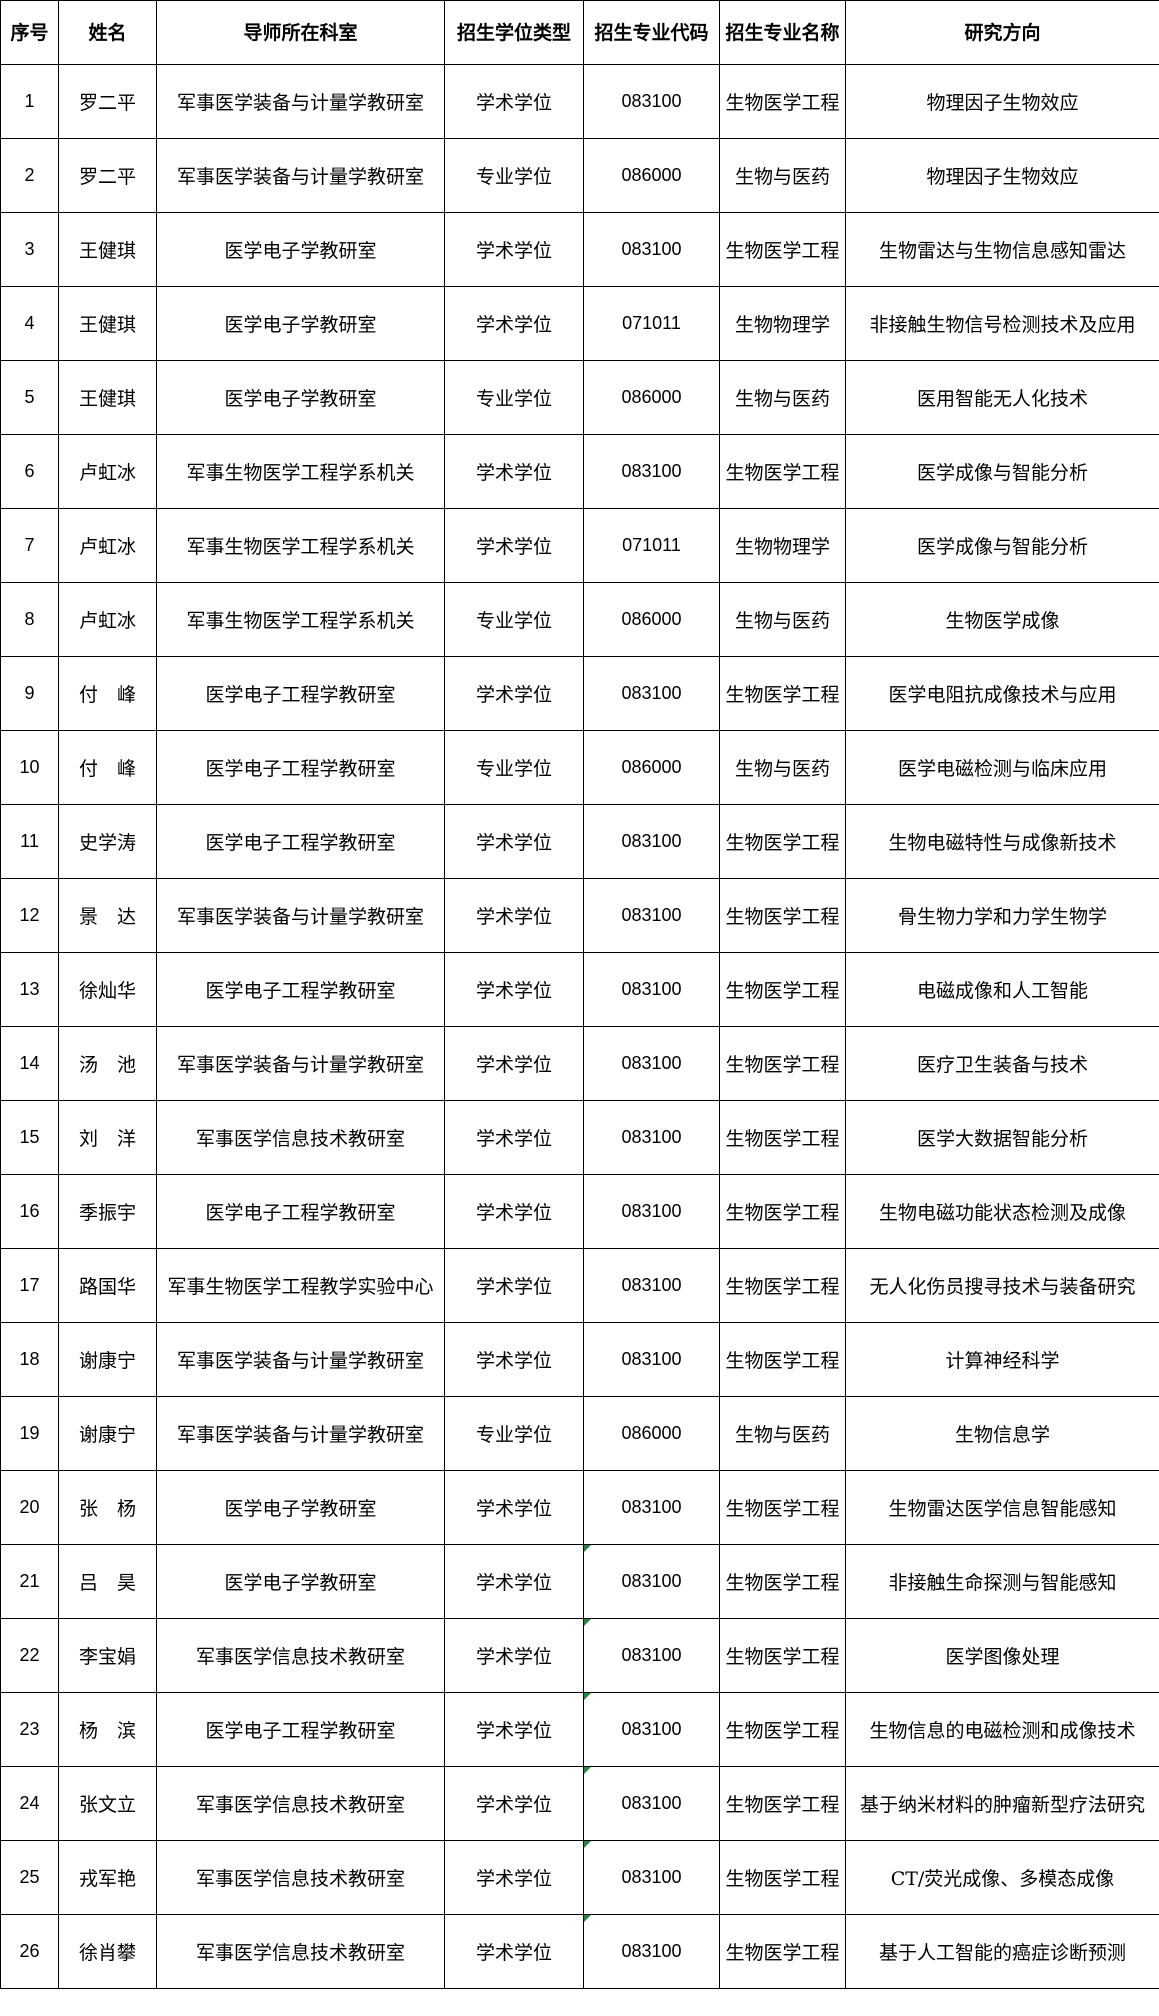 This screenshot has width=1159, height=2016. What do you see at coordinates (1002, 1063) in the screenshot?
I see `cell-research-direction: 医疗卫生装备与技术` at bounding box center [1002, 1063].